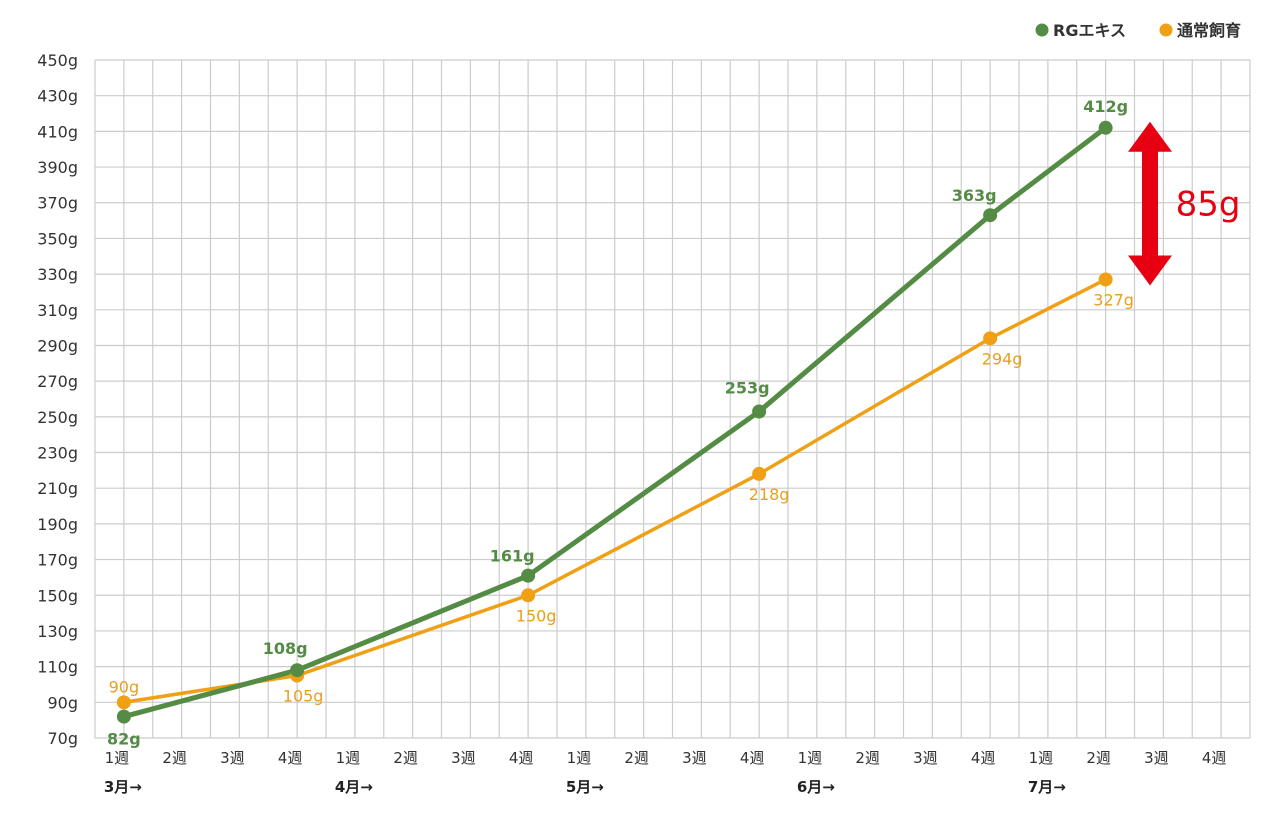 The height and width of the screenshot is (817, 1286). I want to click on data-label: 327g, so click(1113, 299).